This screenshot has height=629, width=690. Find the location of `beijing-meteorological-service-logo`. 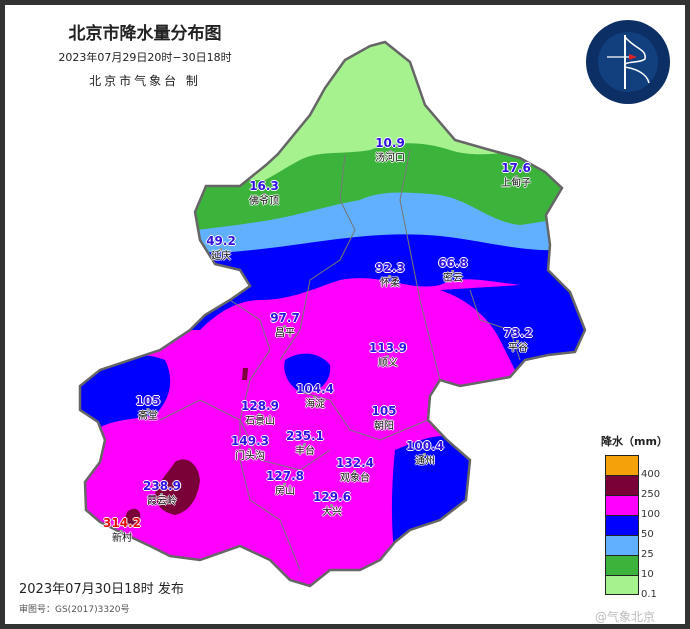

beijing-meteorological-service-logo is located at coordinates (628, 62).